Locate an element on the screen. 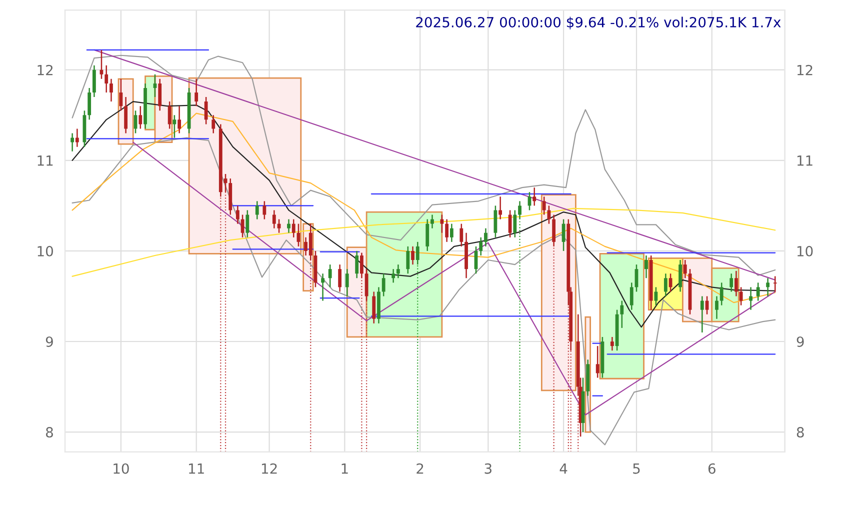  x-tick-label: 5 is located at coordinates (636, 469).